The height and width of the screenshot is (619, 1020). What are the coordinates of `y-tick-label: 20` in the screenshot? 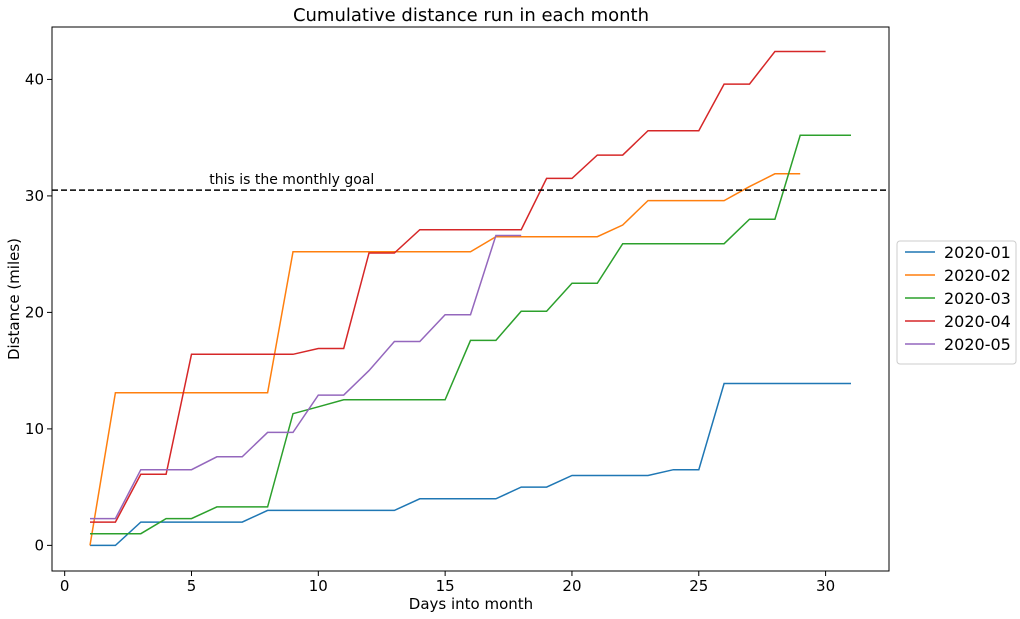 It's located at (34, 312).